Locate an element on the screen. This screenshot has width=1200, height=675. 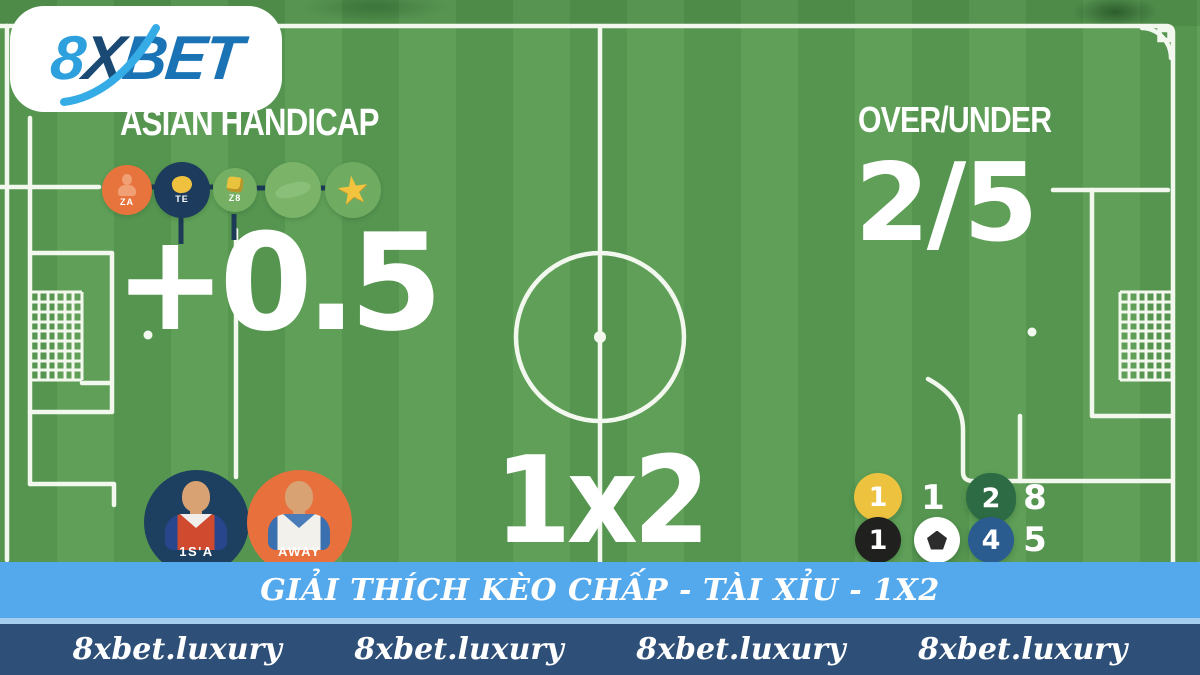
shield-icon is located at coordinates (235, 184).